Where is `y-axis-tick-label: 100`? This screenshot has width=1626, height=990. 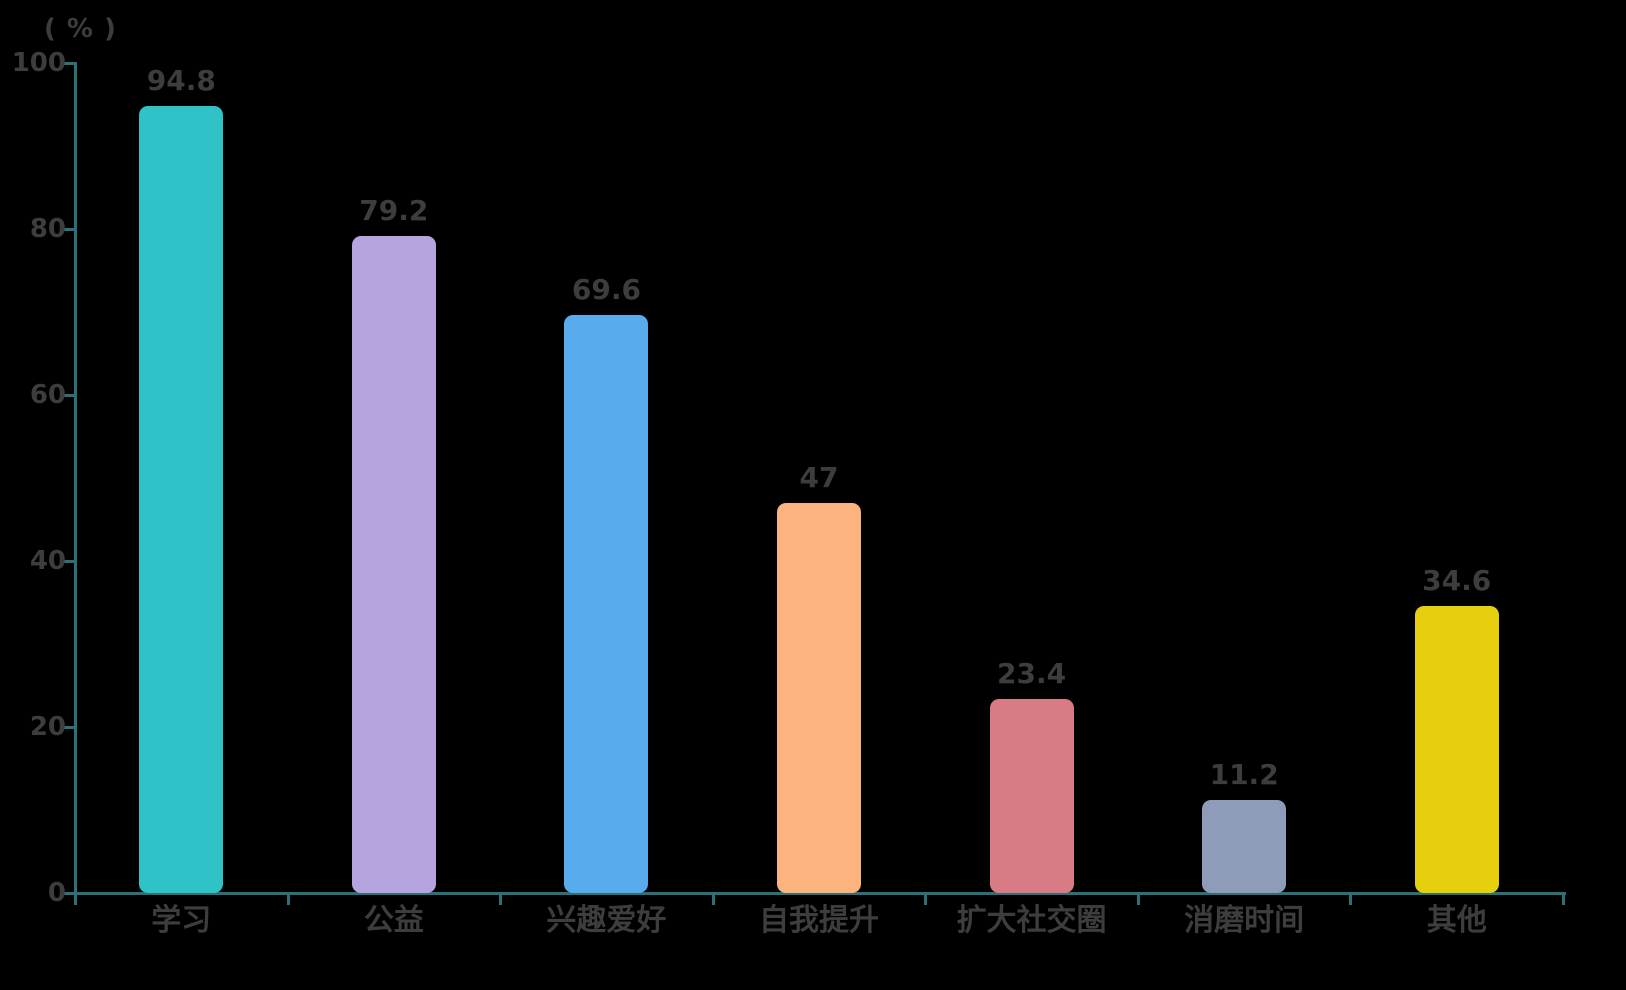
y-axis-tick-label: 100 is located at coordinates (38, 63).